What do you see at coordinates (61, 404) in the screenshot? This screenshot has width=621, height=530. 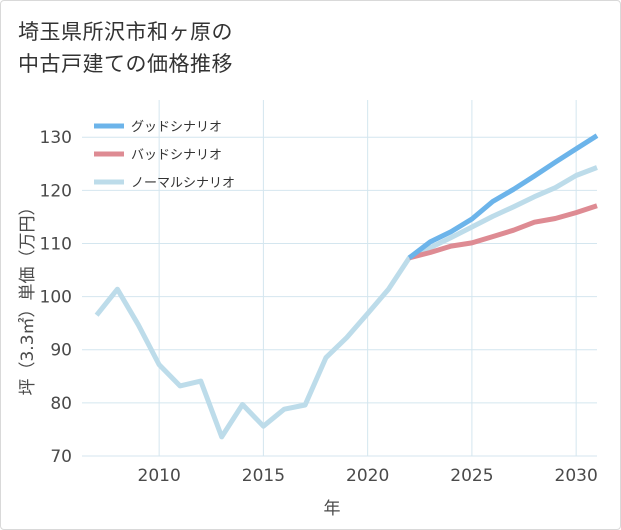 I see `y-tick-label: 80` at bounding box center [61, 404].